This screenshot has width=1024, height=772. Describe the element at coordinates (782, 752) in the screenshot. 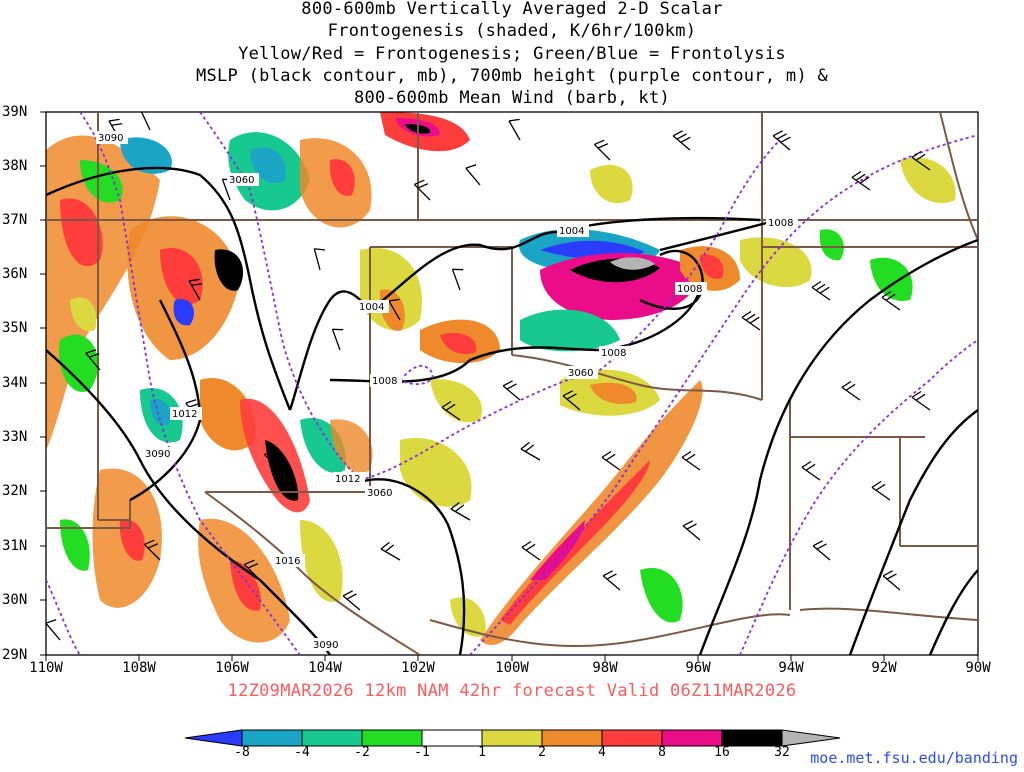

I see `colorbar-label-32: 32` at that location.